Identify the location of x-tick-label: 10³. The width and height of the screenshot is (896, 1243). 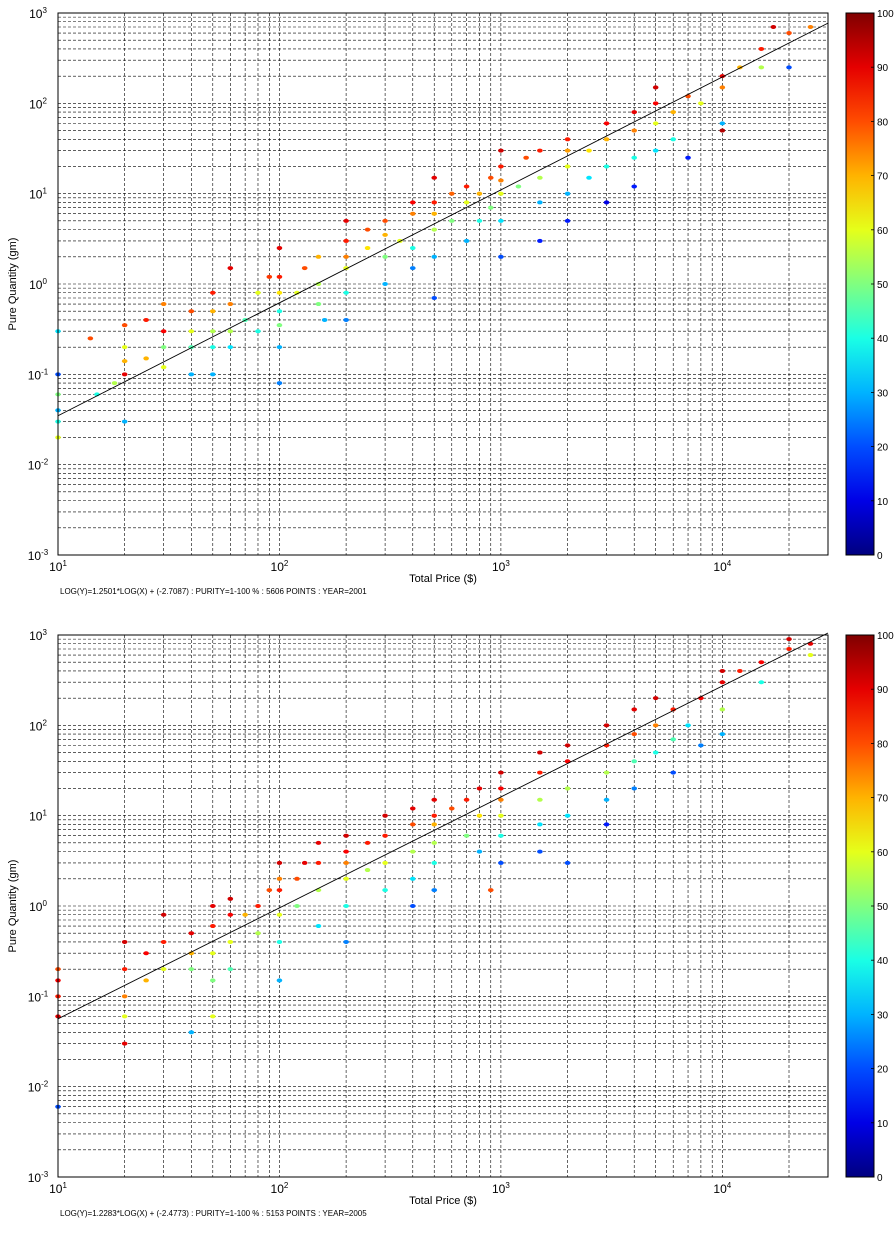
(501, 1188).